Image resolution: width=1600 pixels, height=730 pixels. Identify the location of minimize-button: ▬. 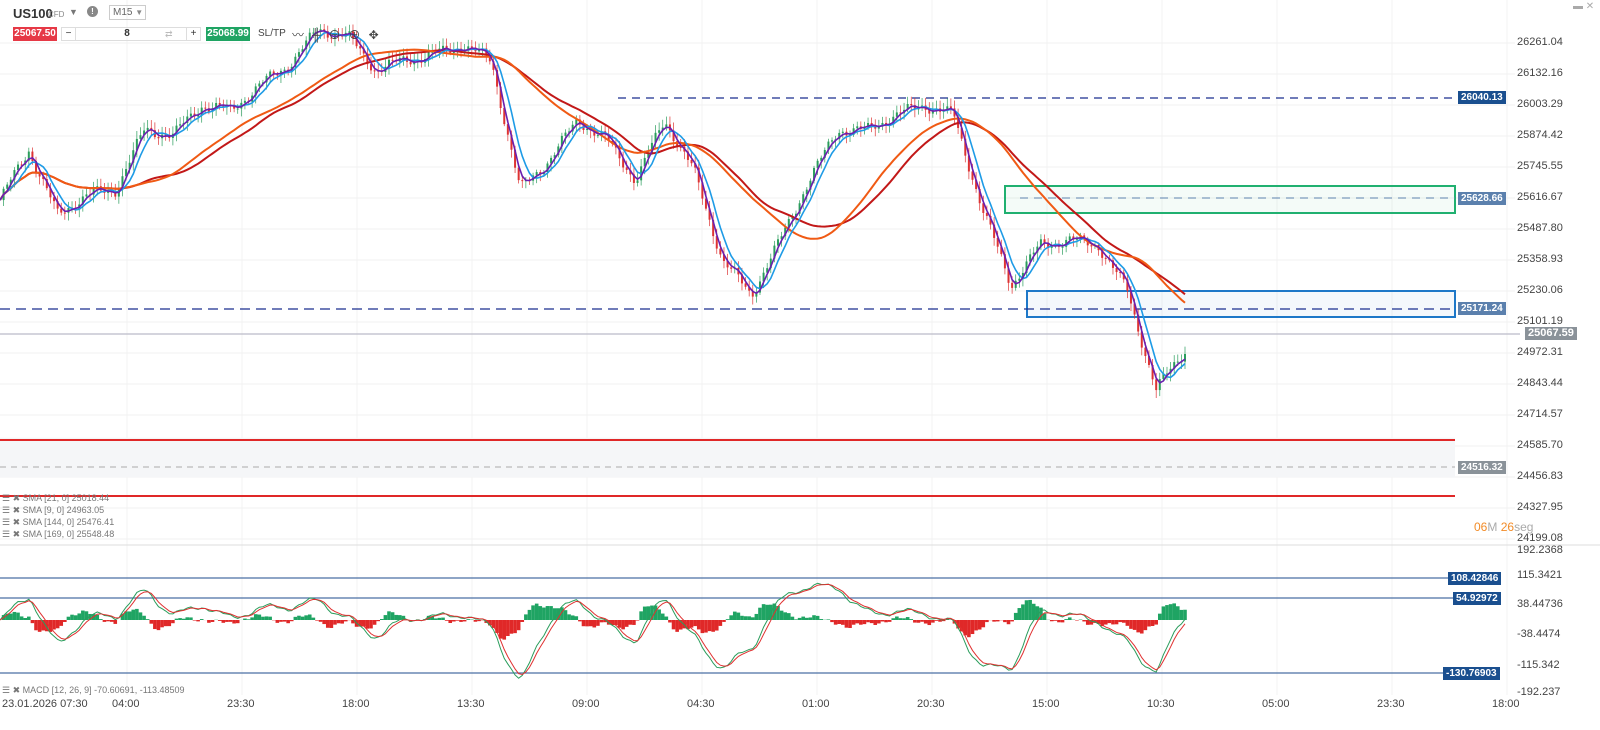
(1578, 6).